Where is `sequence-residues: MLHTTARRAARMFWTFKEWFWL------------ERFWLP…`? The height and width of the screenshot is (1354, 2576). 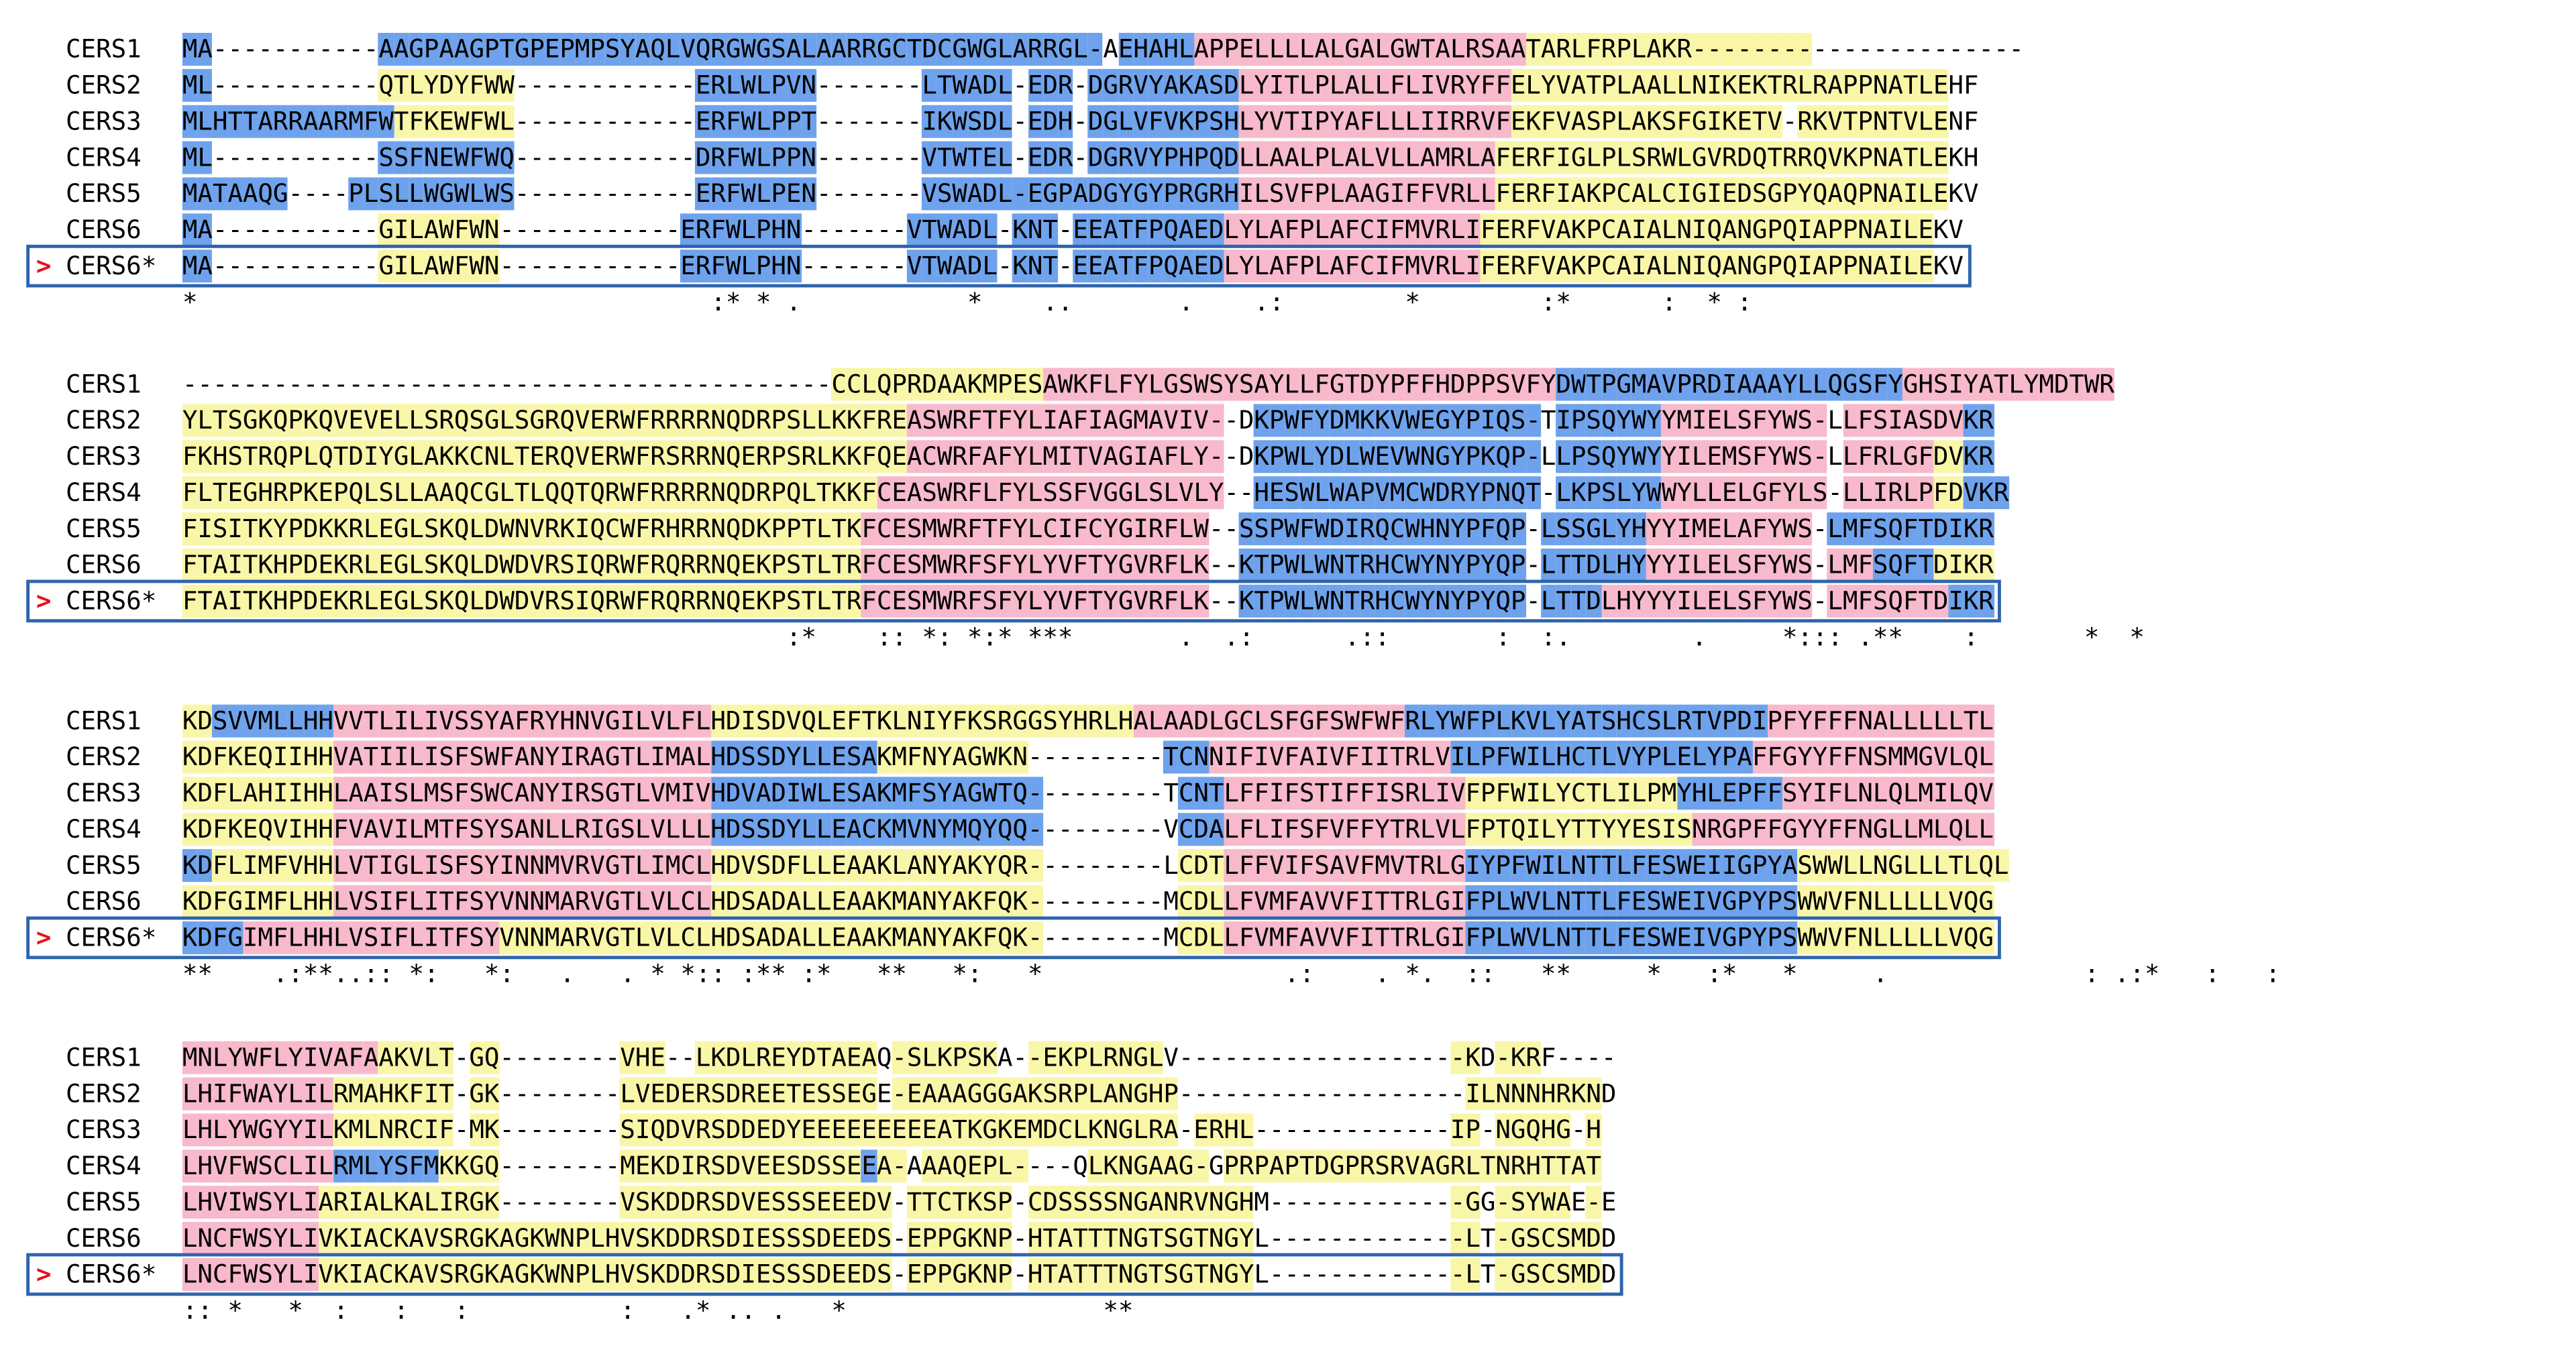
sequence-residues: MLHTTARRAARMFWTFKEWFWL------------ERFWLP… is located at coordinates (1080, 121).